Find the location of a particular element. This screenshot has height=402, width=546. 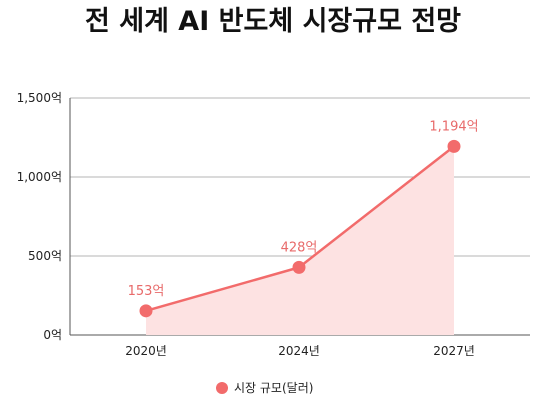

legend-label: 시장 규모(달러) is located at coordinates (273, 388).